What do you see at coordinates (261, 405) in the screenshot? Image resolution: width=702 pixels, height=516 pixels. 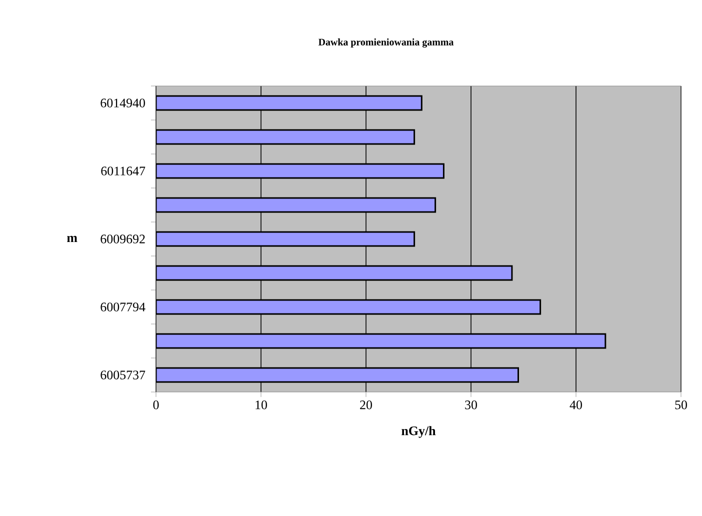 I see `x-tick-label: 10` at bounding box center [261, 405].